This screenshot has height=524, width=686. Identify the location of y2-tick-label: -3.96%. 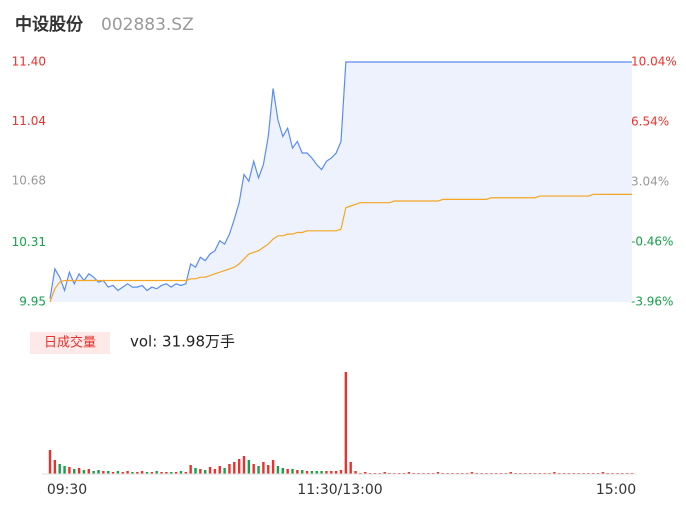
(652, 302).